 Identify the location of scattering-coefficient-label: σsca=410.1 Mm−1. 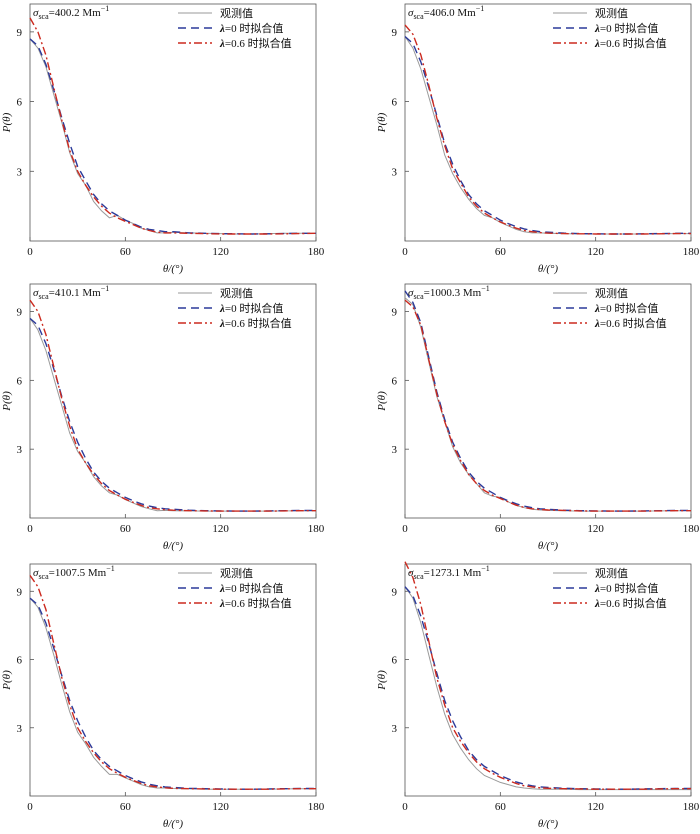
(71, 292).